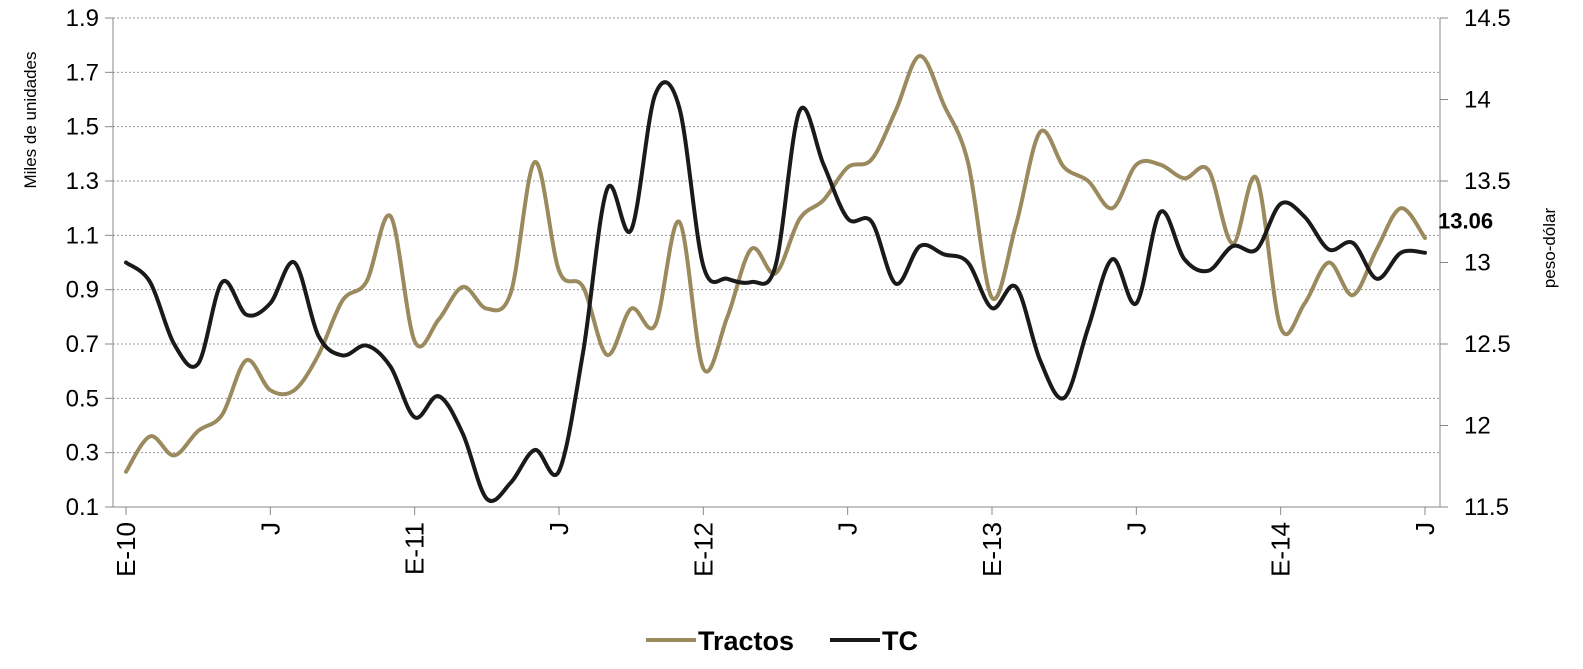 Image resolution: width=1583 pixels, height=669 pixels. Describe the element at coordinates (1487, 344) in the screenshot. I see `right-tick-label: 12.5` at that location.